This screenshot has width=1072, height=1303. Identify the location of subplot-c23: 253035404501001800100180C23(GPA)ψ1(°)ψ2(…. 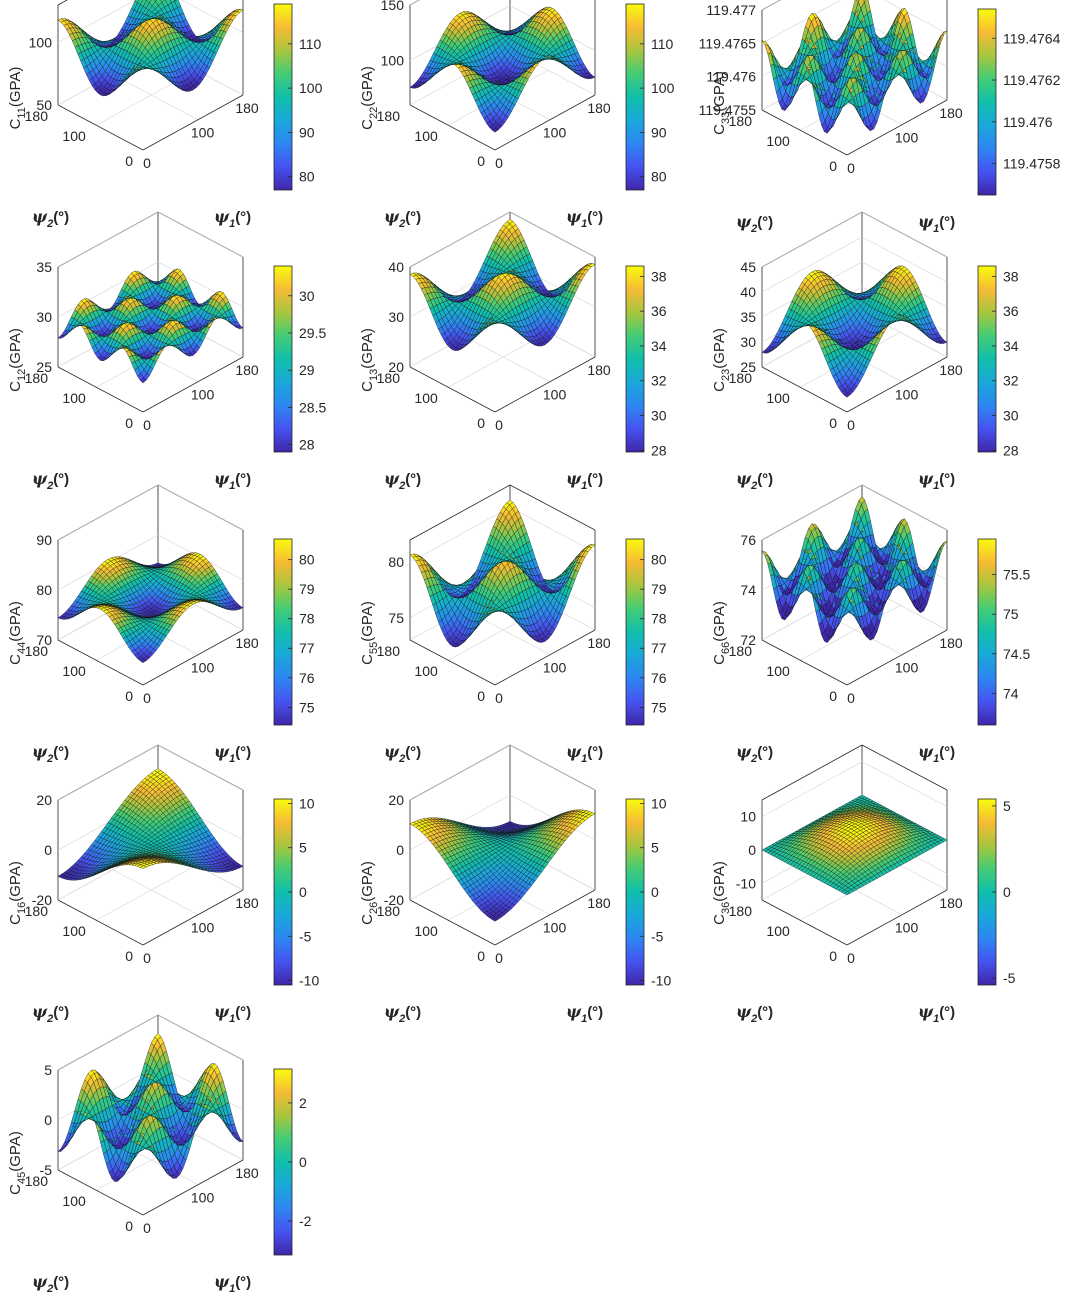
(865, 351).